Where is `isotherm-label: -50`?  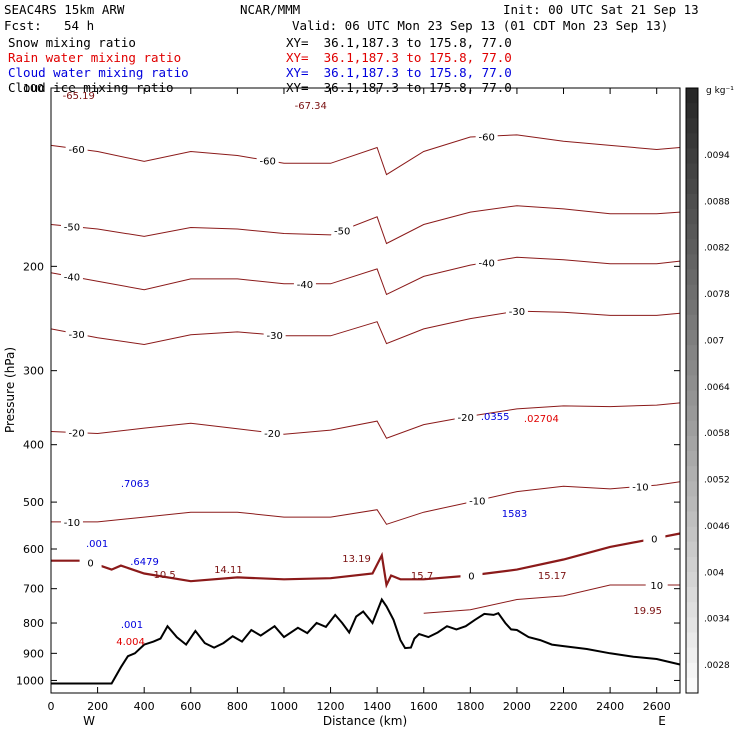 isotherm-label: -50 is located at coordinates (342, 232).